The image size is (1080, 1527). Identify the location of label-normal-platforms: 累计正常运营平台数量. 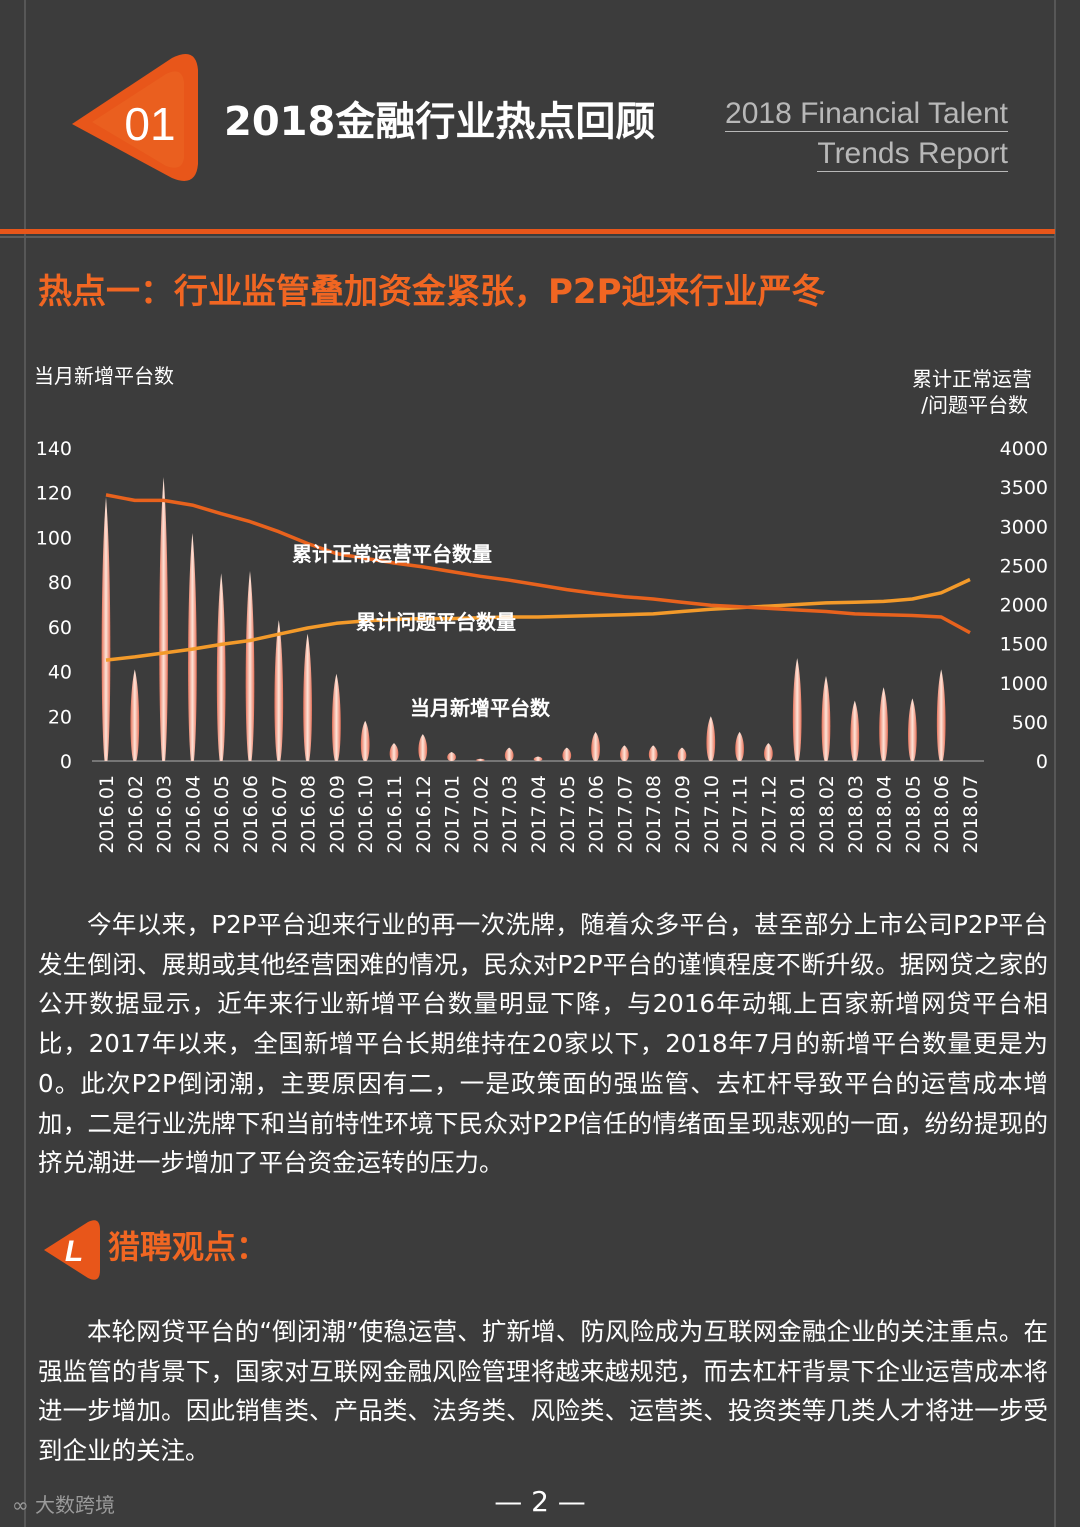
(392, 554).